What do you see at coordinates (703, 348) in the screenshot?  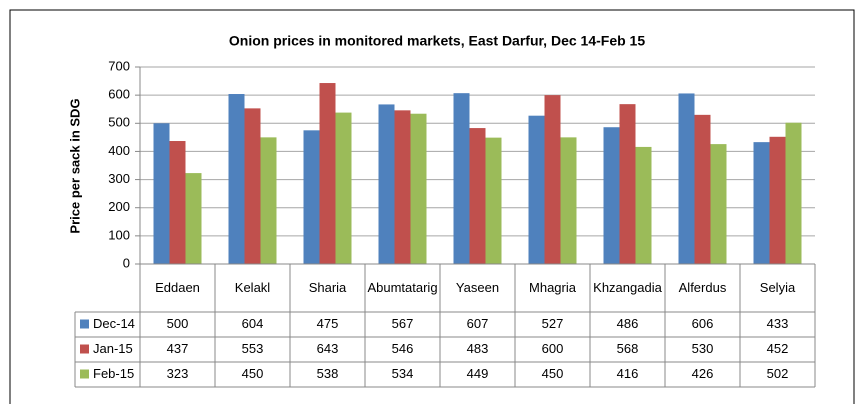 I see `table-value: 530` at bounding box center [703, 348].